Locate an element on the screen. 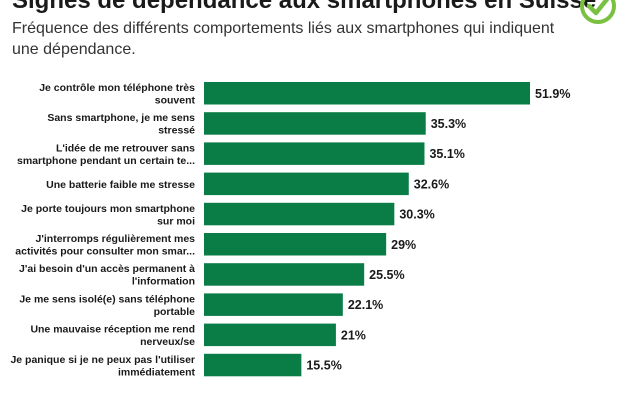  value-label-6: 25.5% is located at coordinates (386, 275).